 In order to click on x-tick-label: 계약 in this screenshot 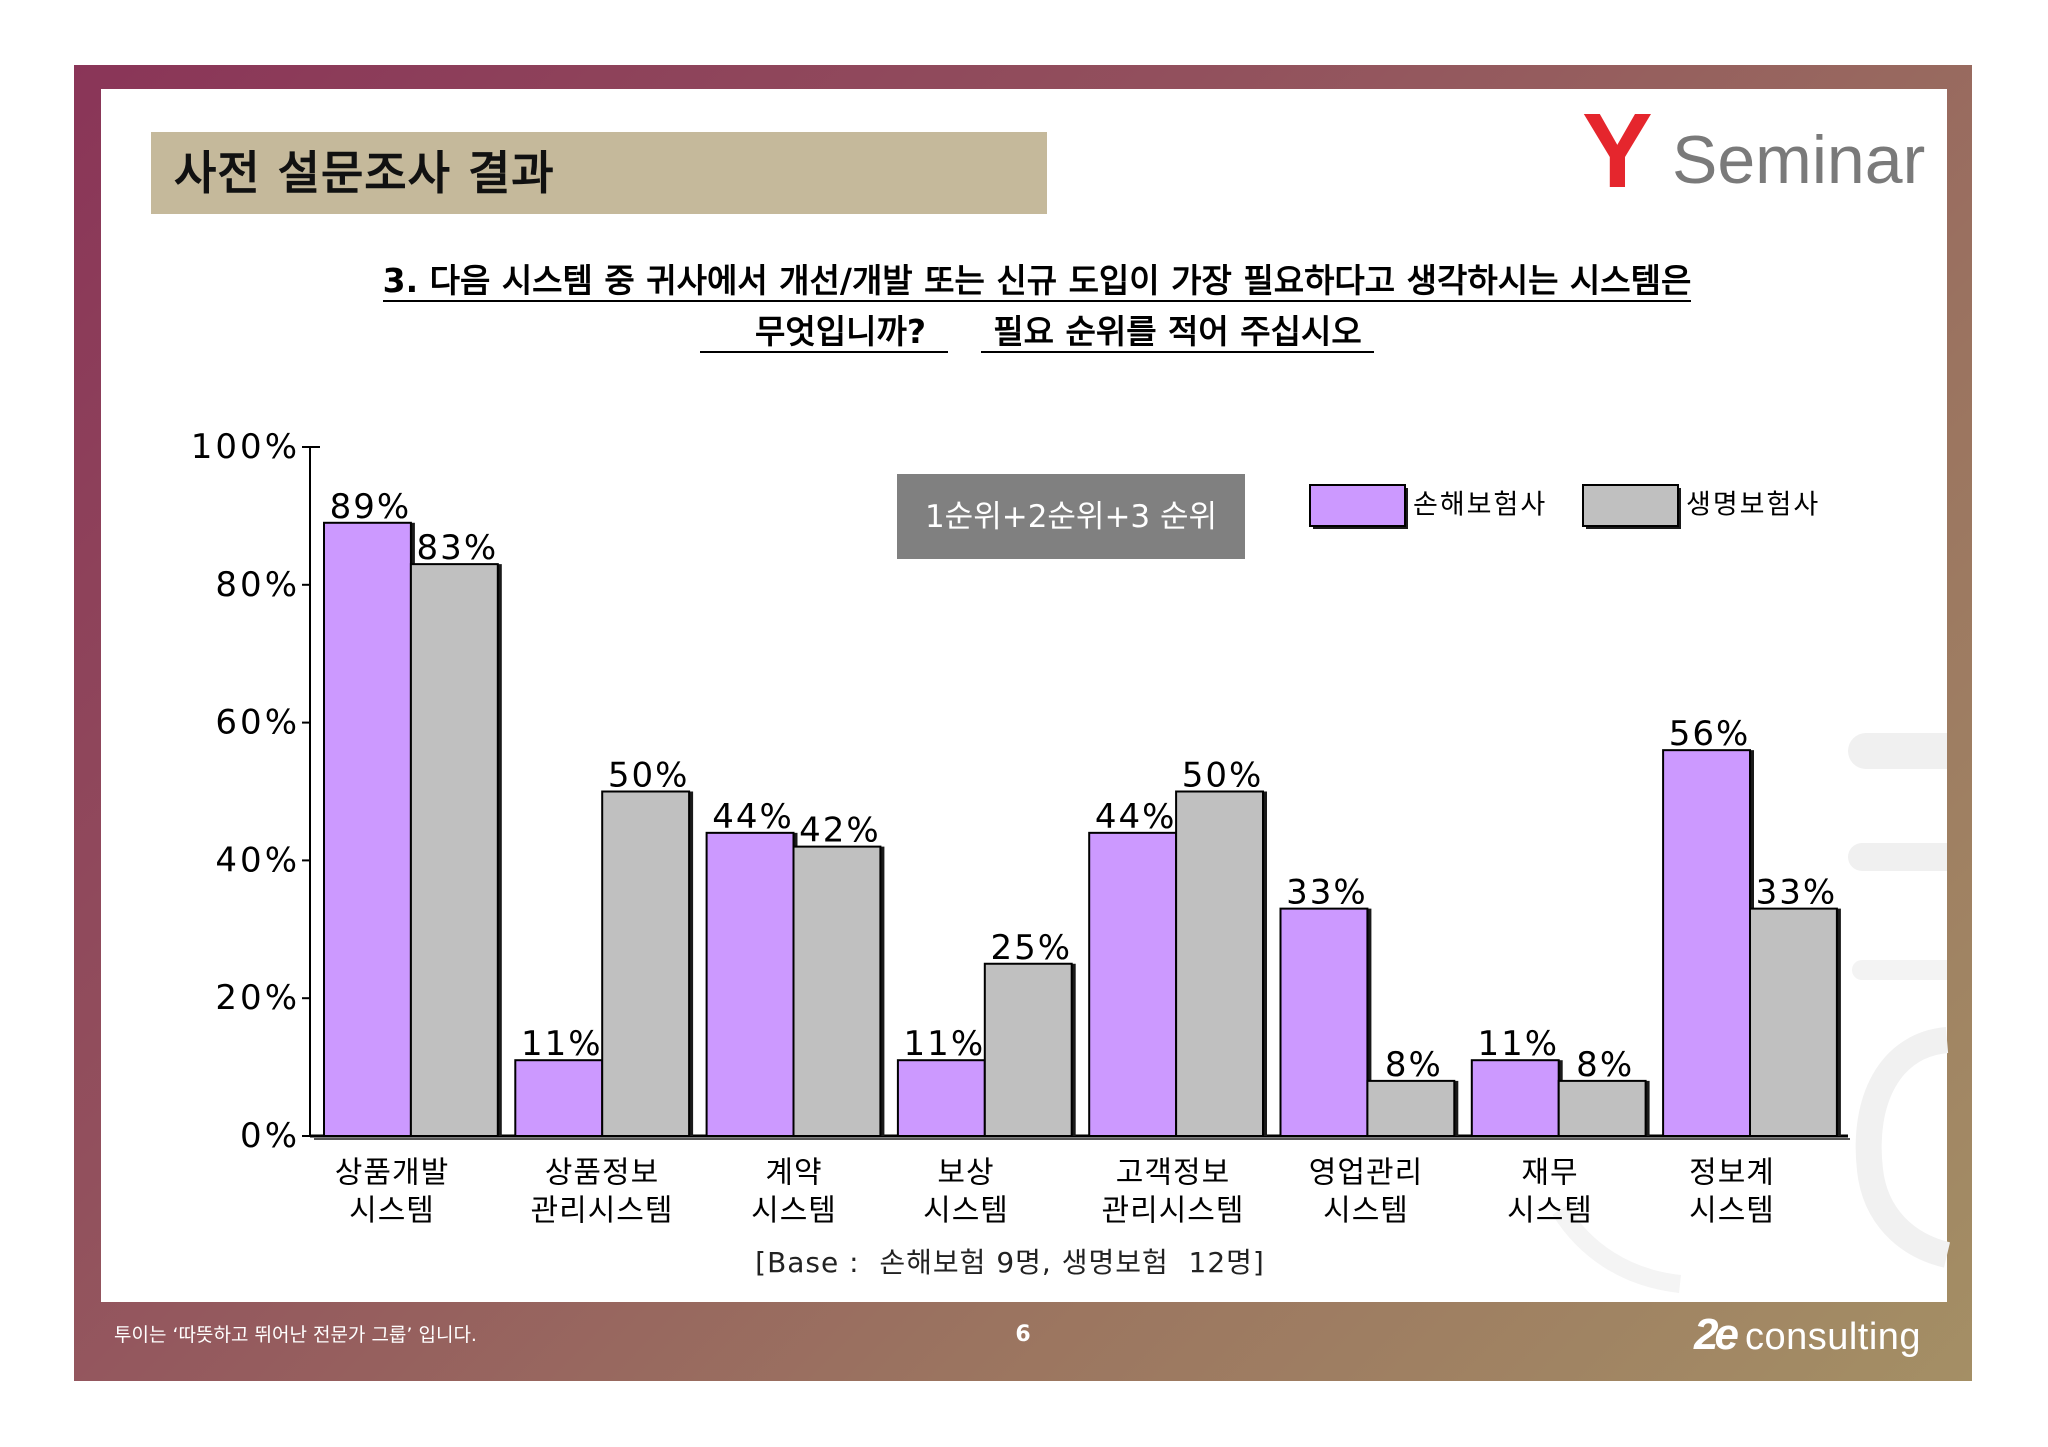, I will do `click(793, 1173)`.